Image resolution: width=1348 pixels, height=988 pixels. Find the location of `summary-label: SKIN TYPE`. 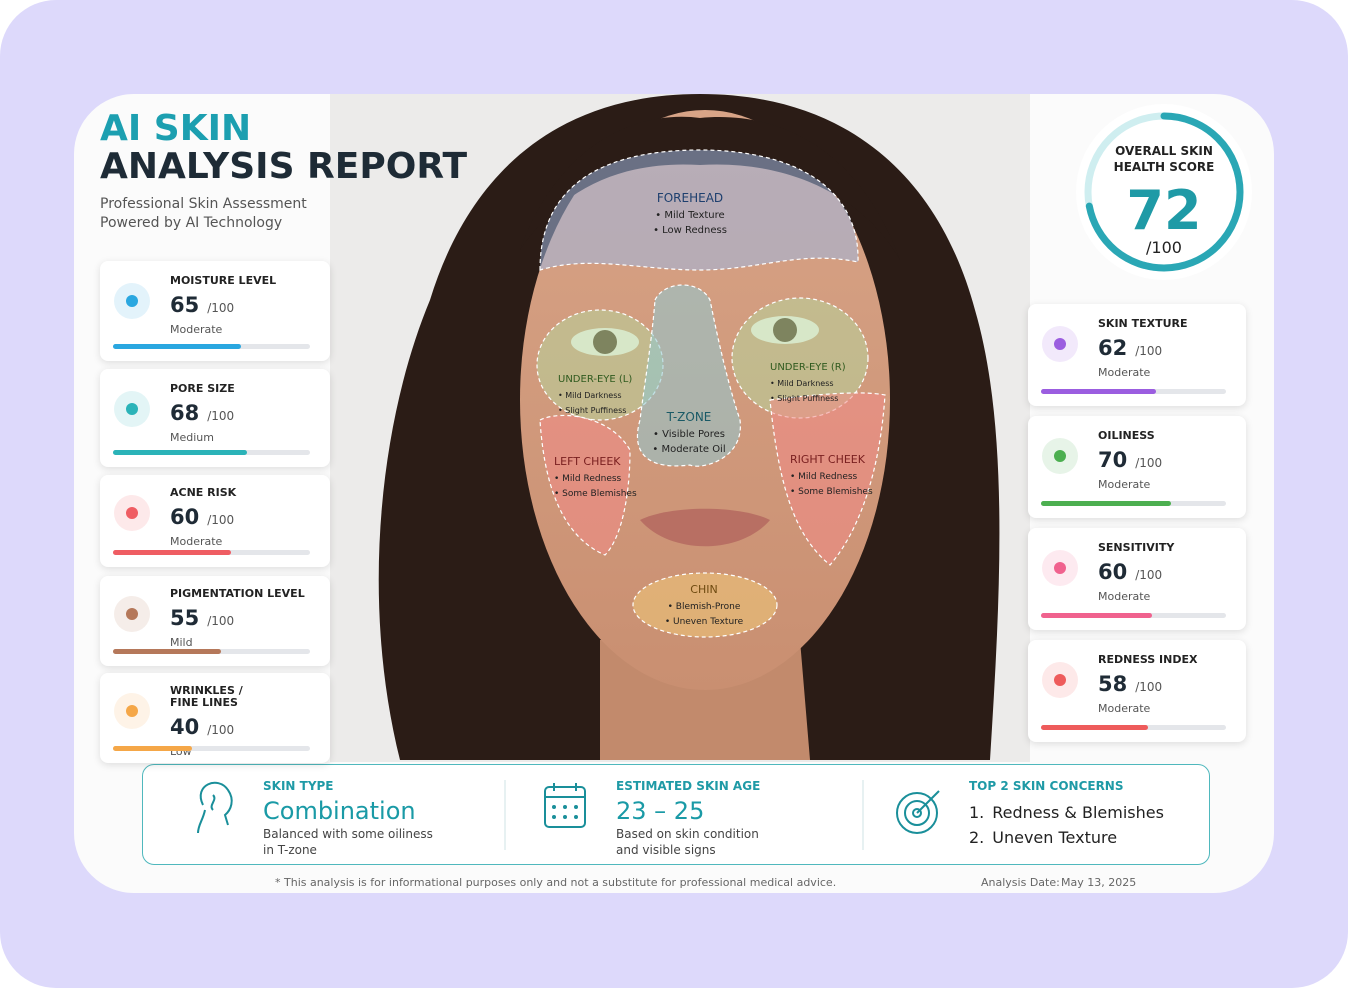

summary-label: SKIN TYPE is located at coordinates (298, 786).